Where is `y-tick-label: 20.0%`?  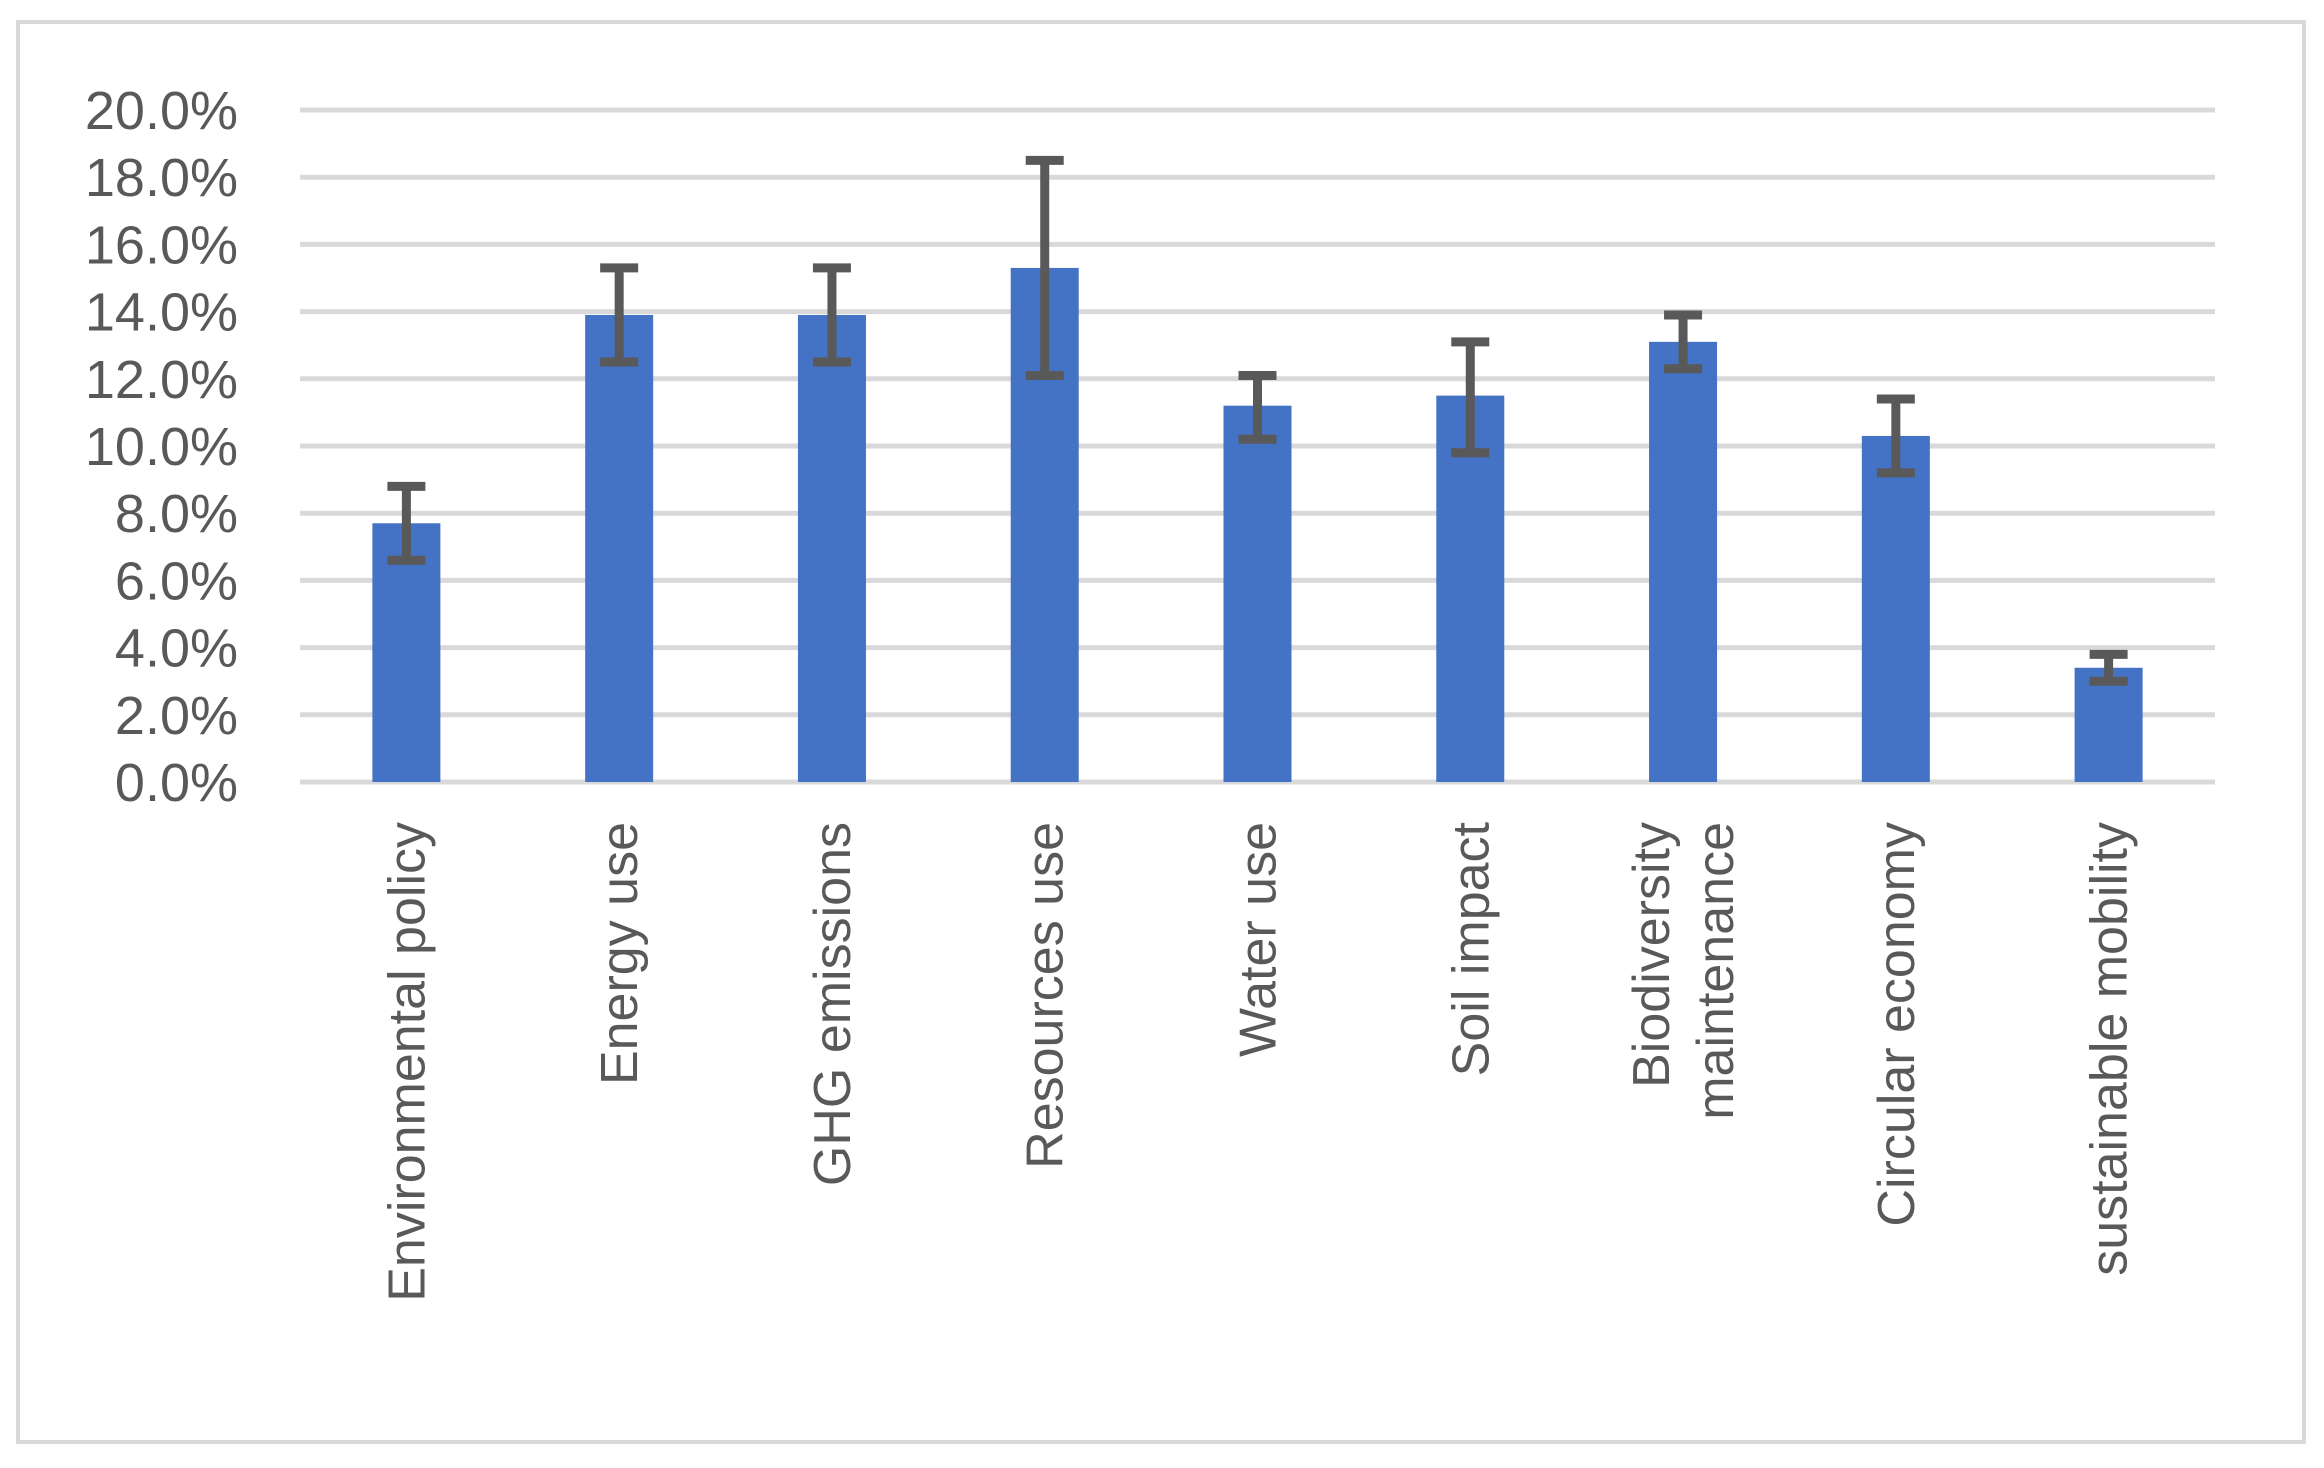
y-tick-label: 20.0% is located at coordinates (161, 111).